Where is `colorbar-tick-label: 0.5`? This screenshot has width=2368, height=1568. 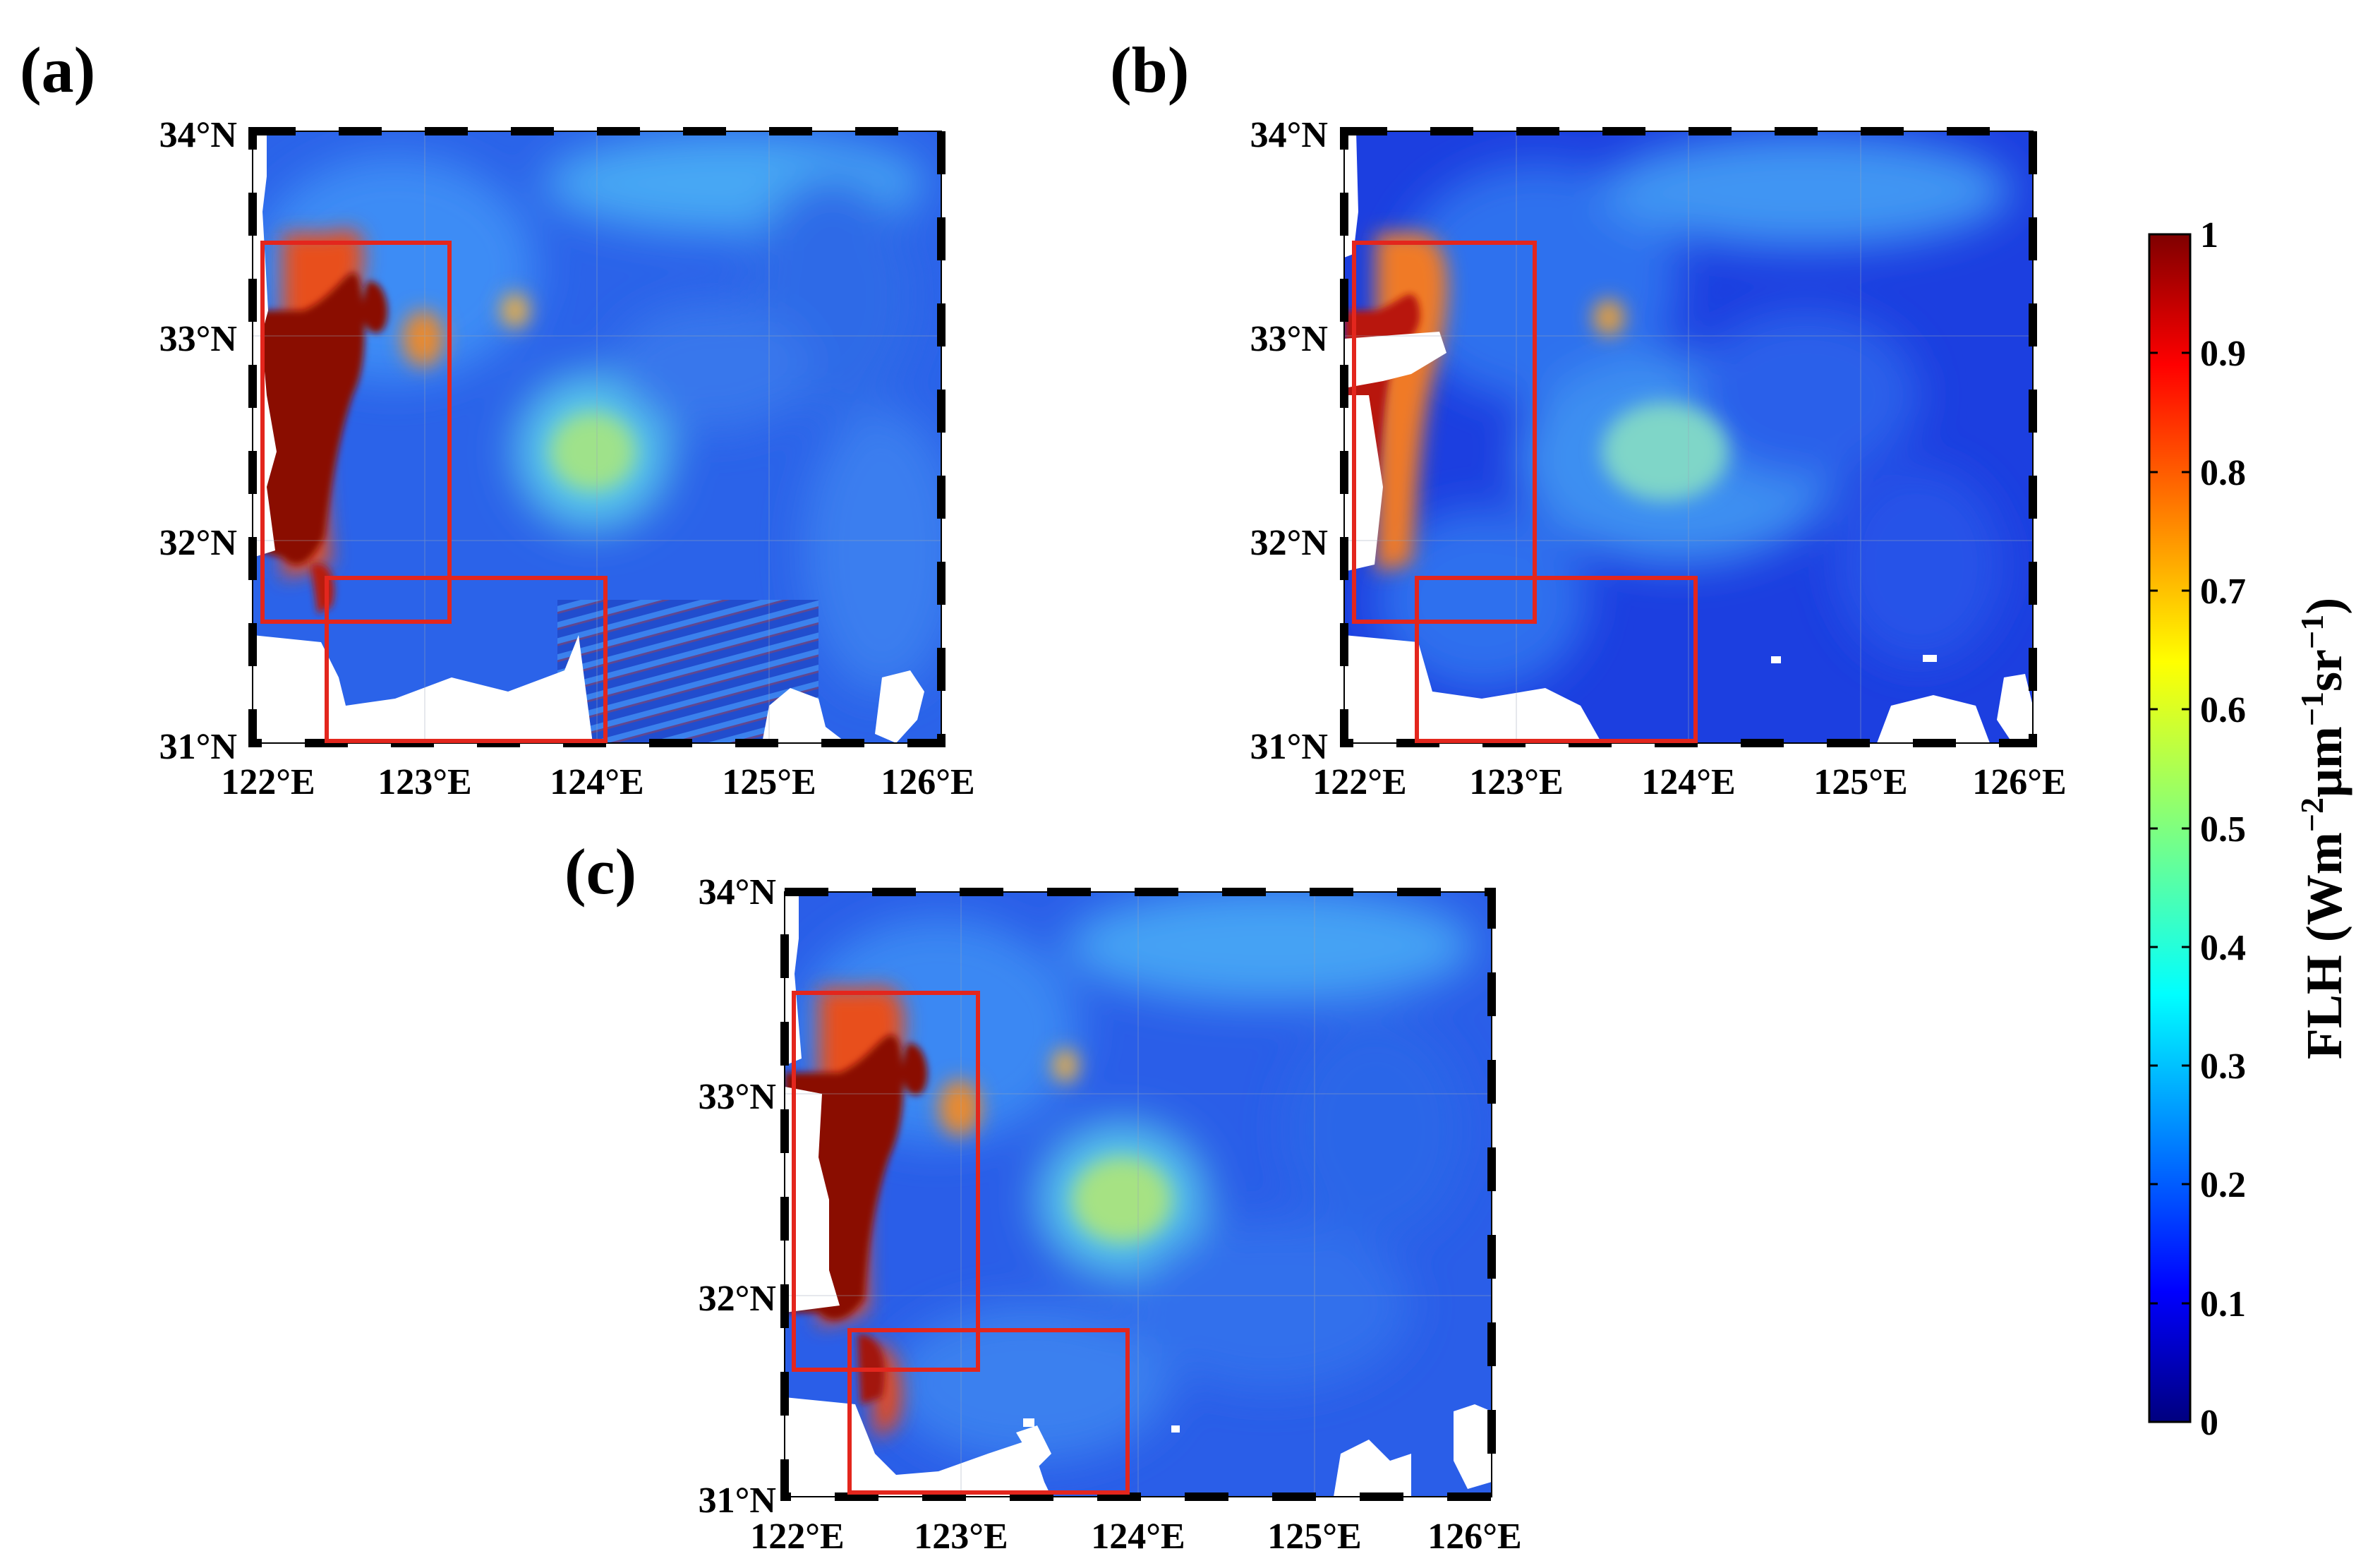 colorbar-tick-label: 0.5 is located at coordinates (2223, 829).